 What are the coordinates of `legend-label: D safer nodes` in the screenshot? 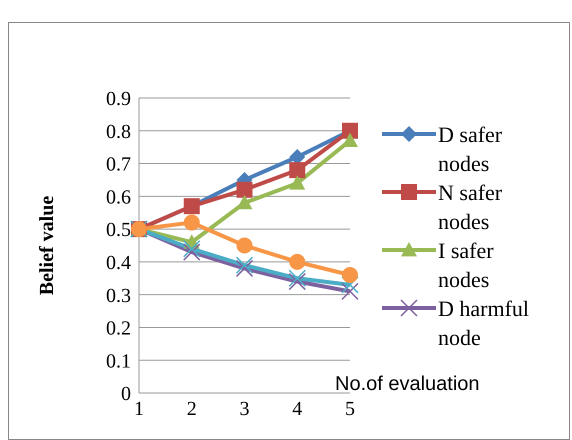 It's located at (471, 149).